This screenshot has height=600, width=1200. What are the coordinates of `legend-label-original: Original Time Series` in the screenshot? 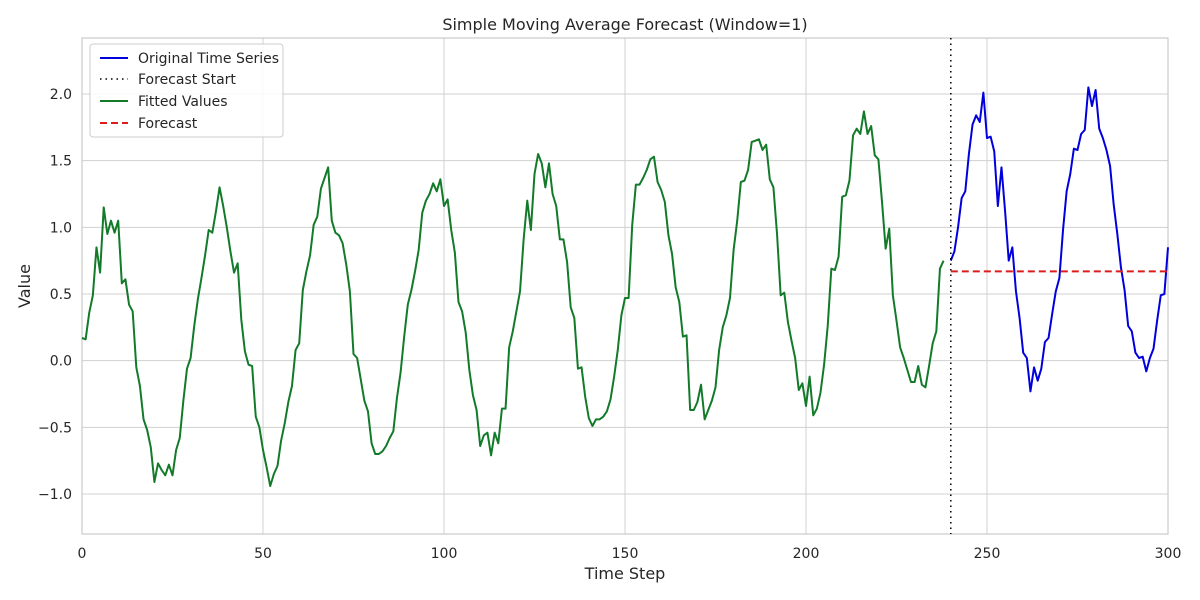 It's located at (208, 59).